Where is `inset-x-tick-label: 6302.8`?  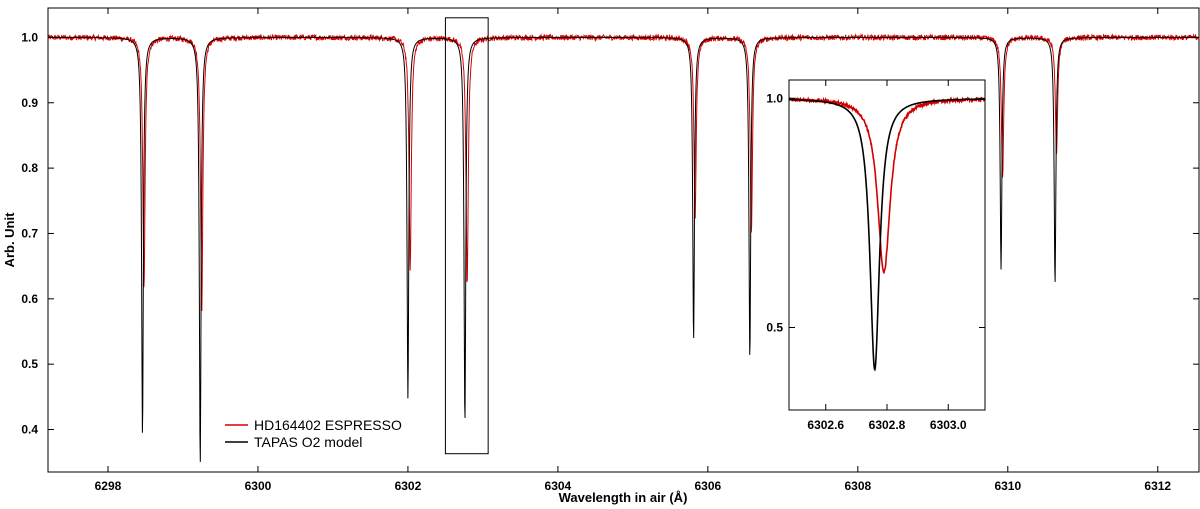 inset-x-tick-label: 6302.8 is located at coordinates (887, 425).